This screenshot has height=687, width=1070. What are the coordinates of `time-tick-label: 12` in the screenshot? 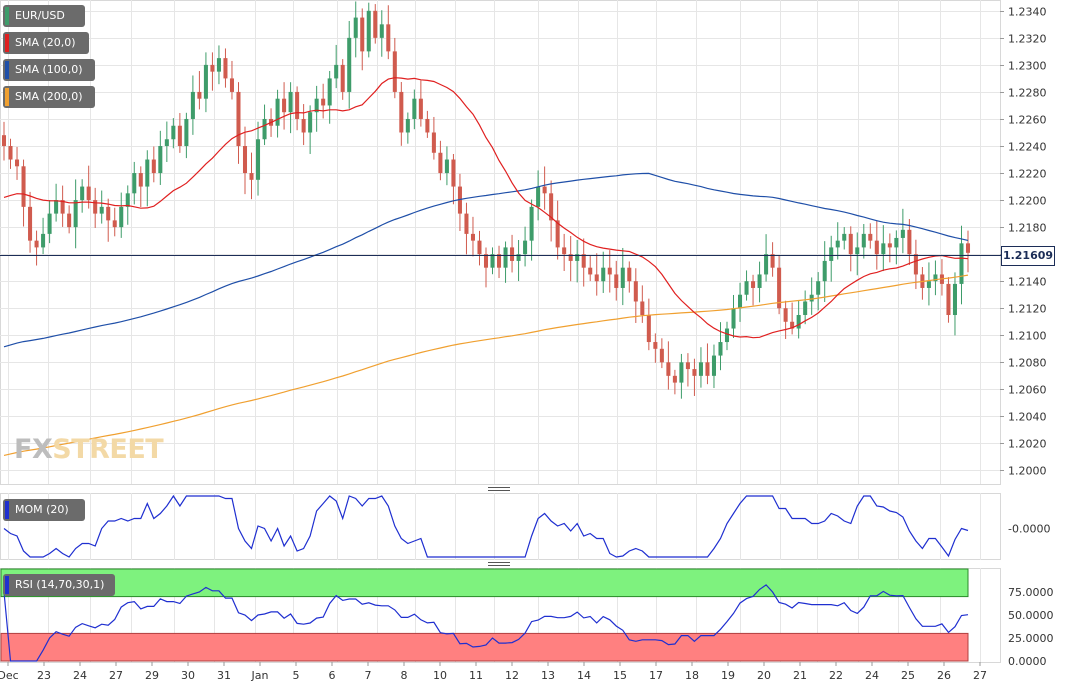 It's located at (512, 675).